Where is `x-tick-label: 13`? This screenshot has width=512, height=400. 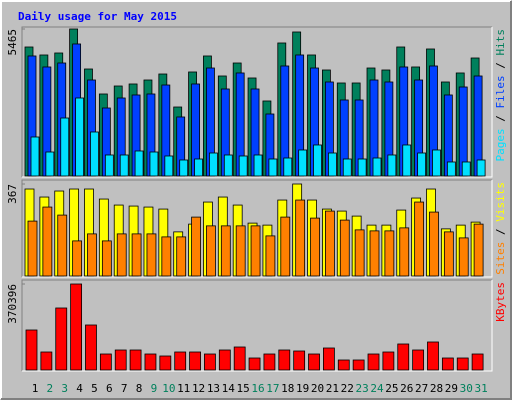 x-tick-label: 13 is located at coordinates (213, 388).